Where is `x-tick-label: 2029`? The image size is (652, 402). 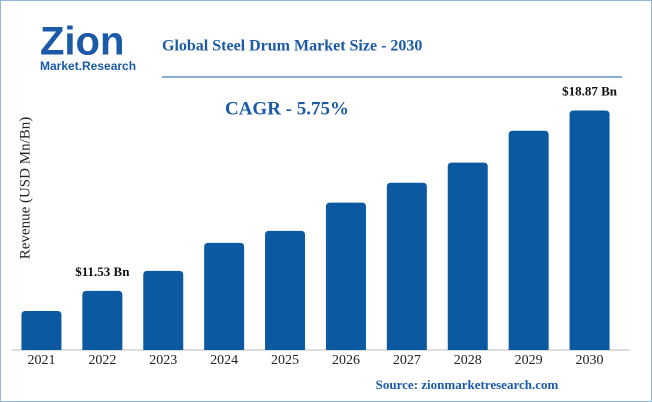 x-tick-label: 2029 is located at coordinates (529, 360).